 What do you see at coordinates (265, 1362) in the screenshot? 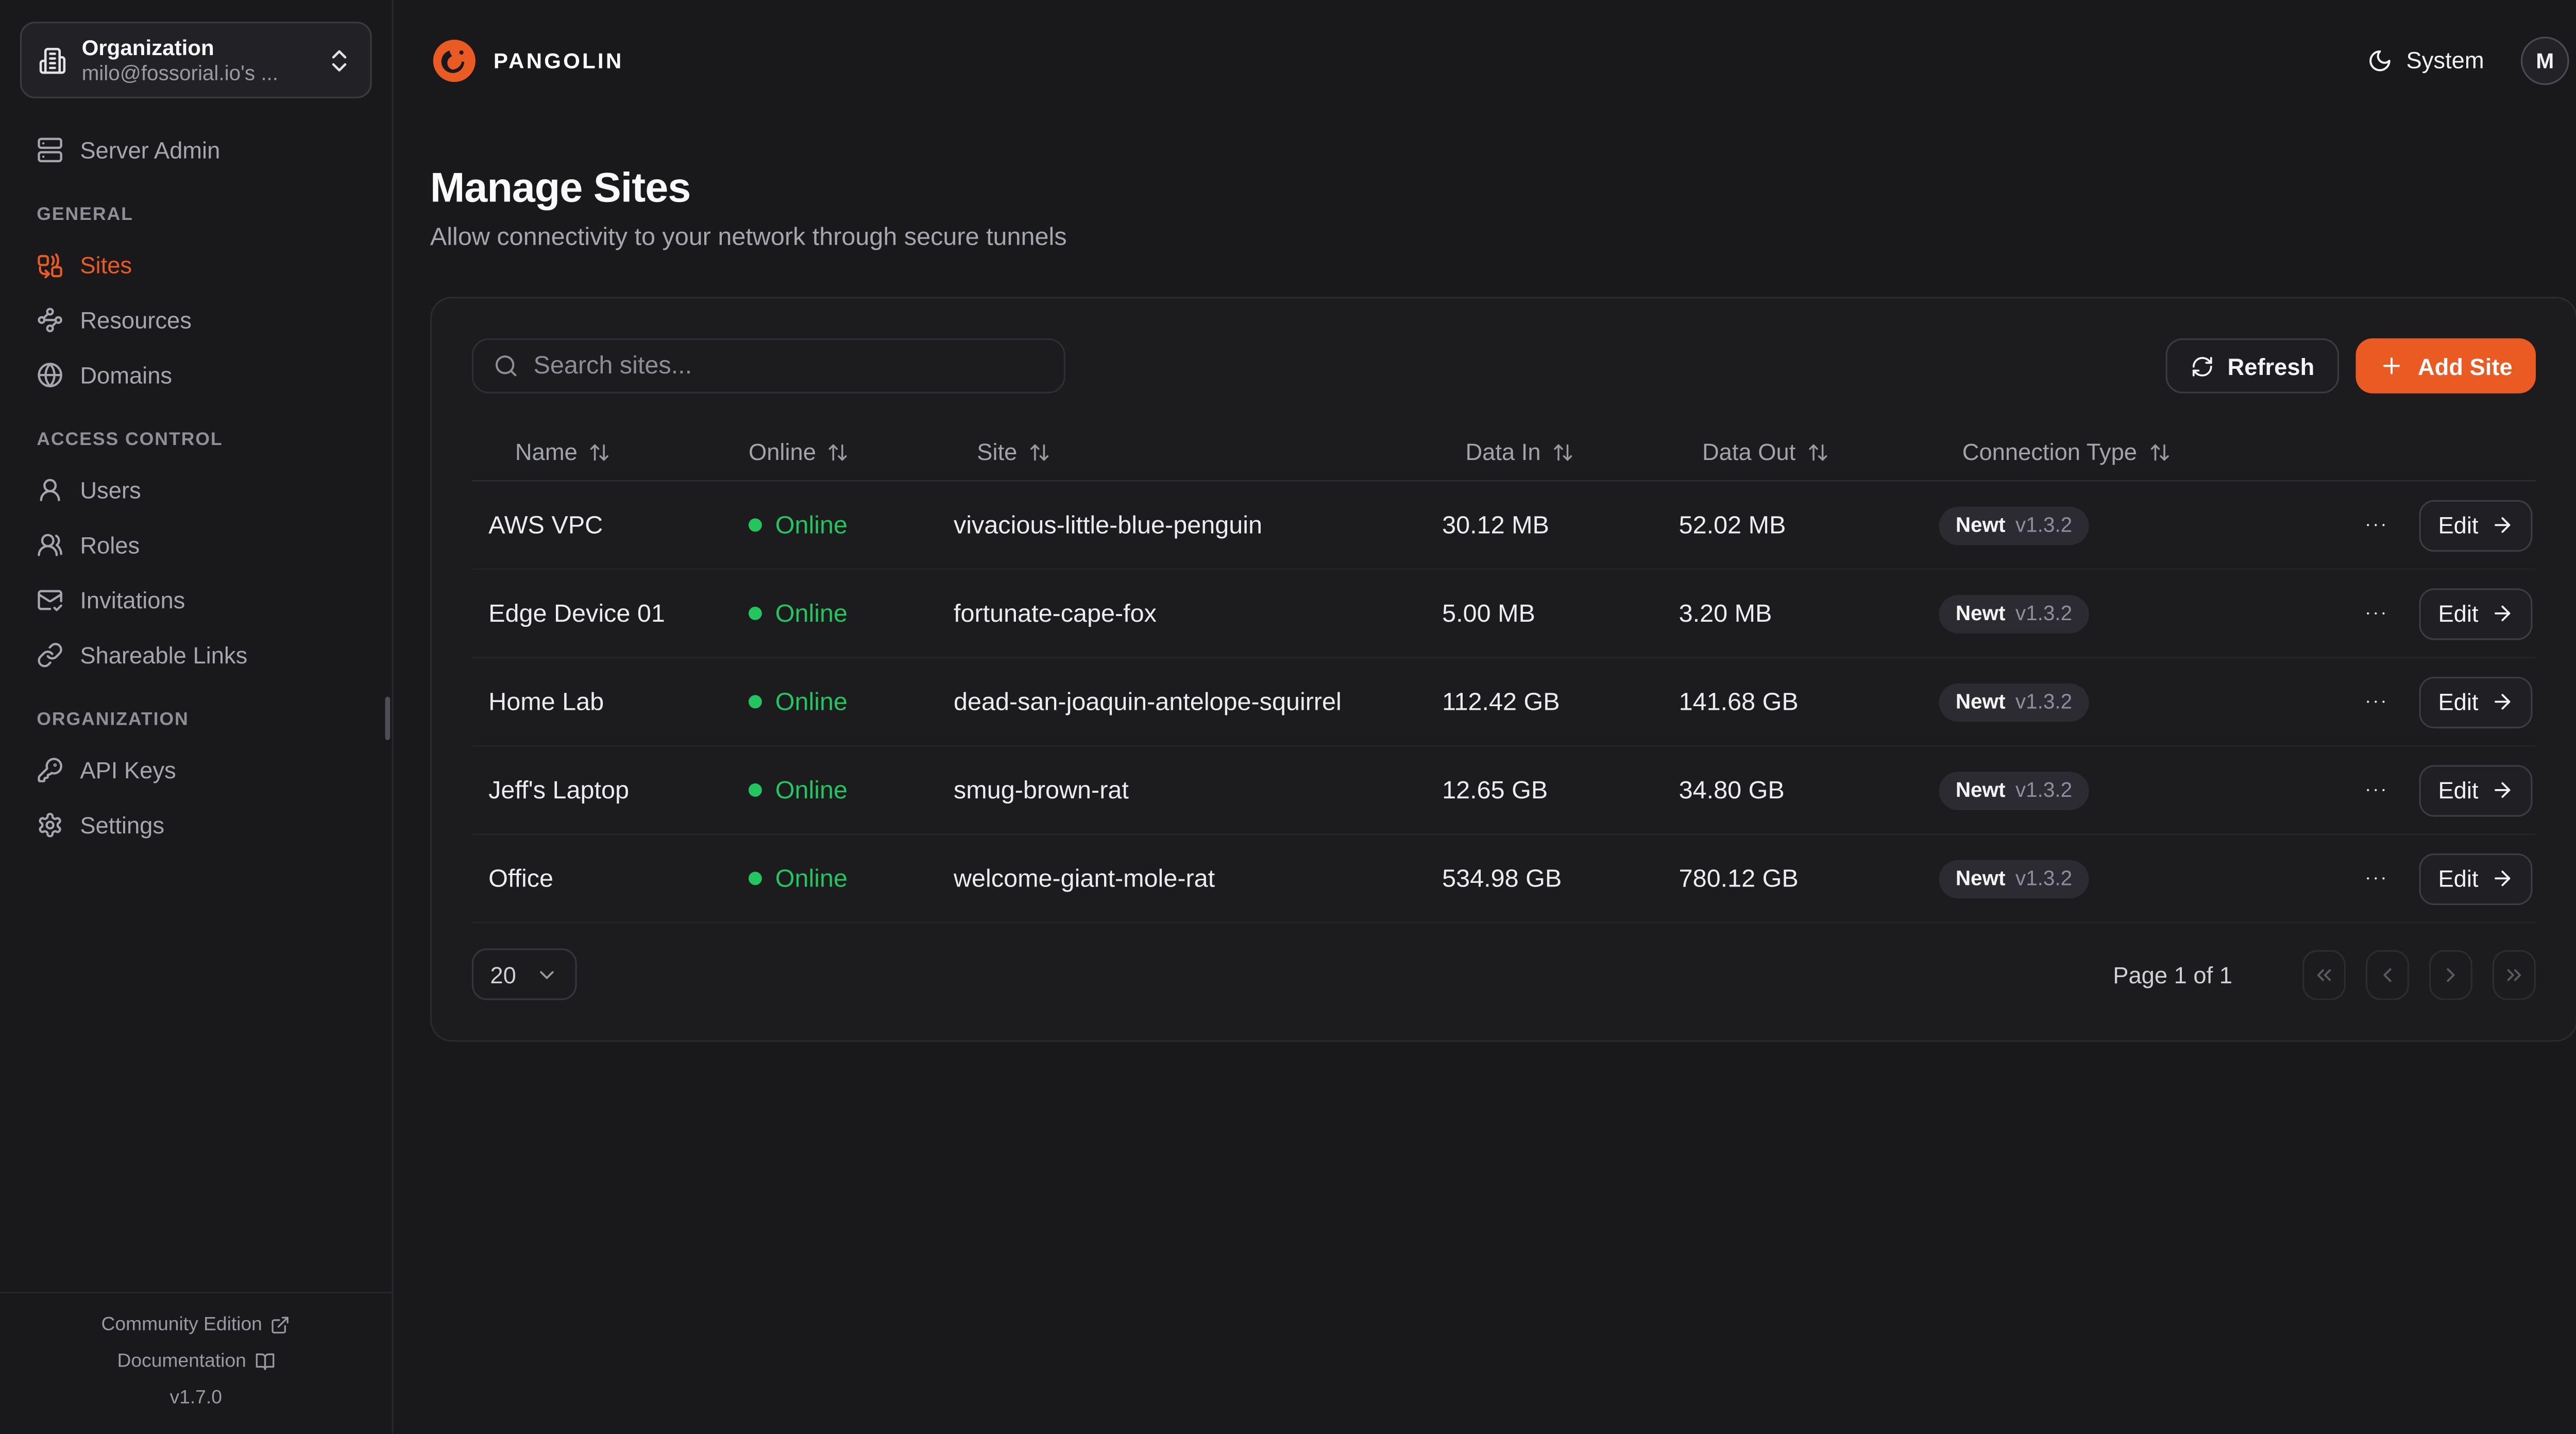
I see `book-open-icon` at bounding box center [265, 1362].